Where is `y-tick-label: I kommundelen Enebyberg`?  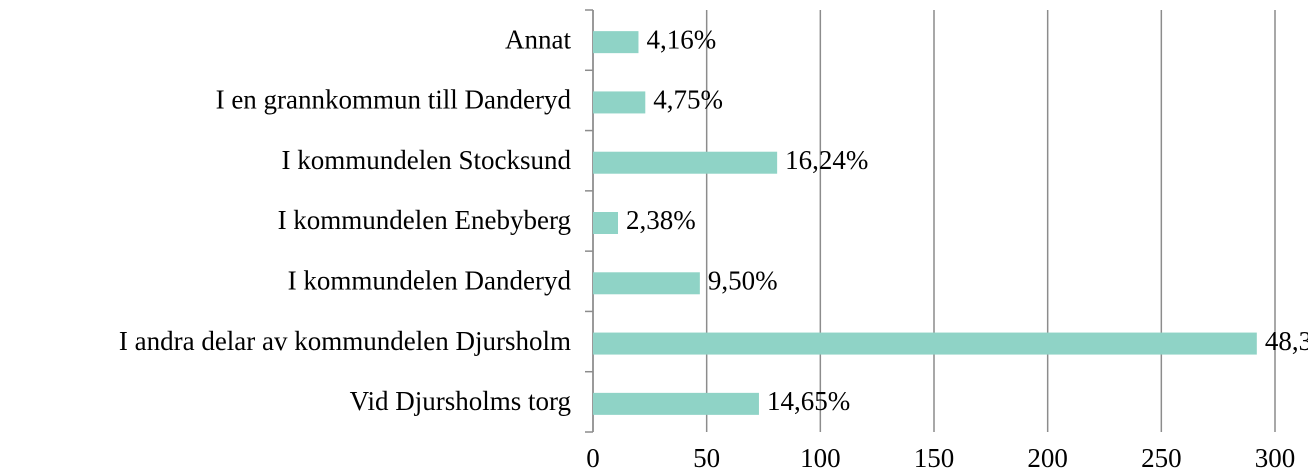 y-tick-label: I kommundelen Enebyberg is located at coordinates (424, 220).